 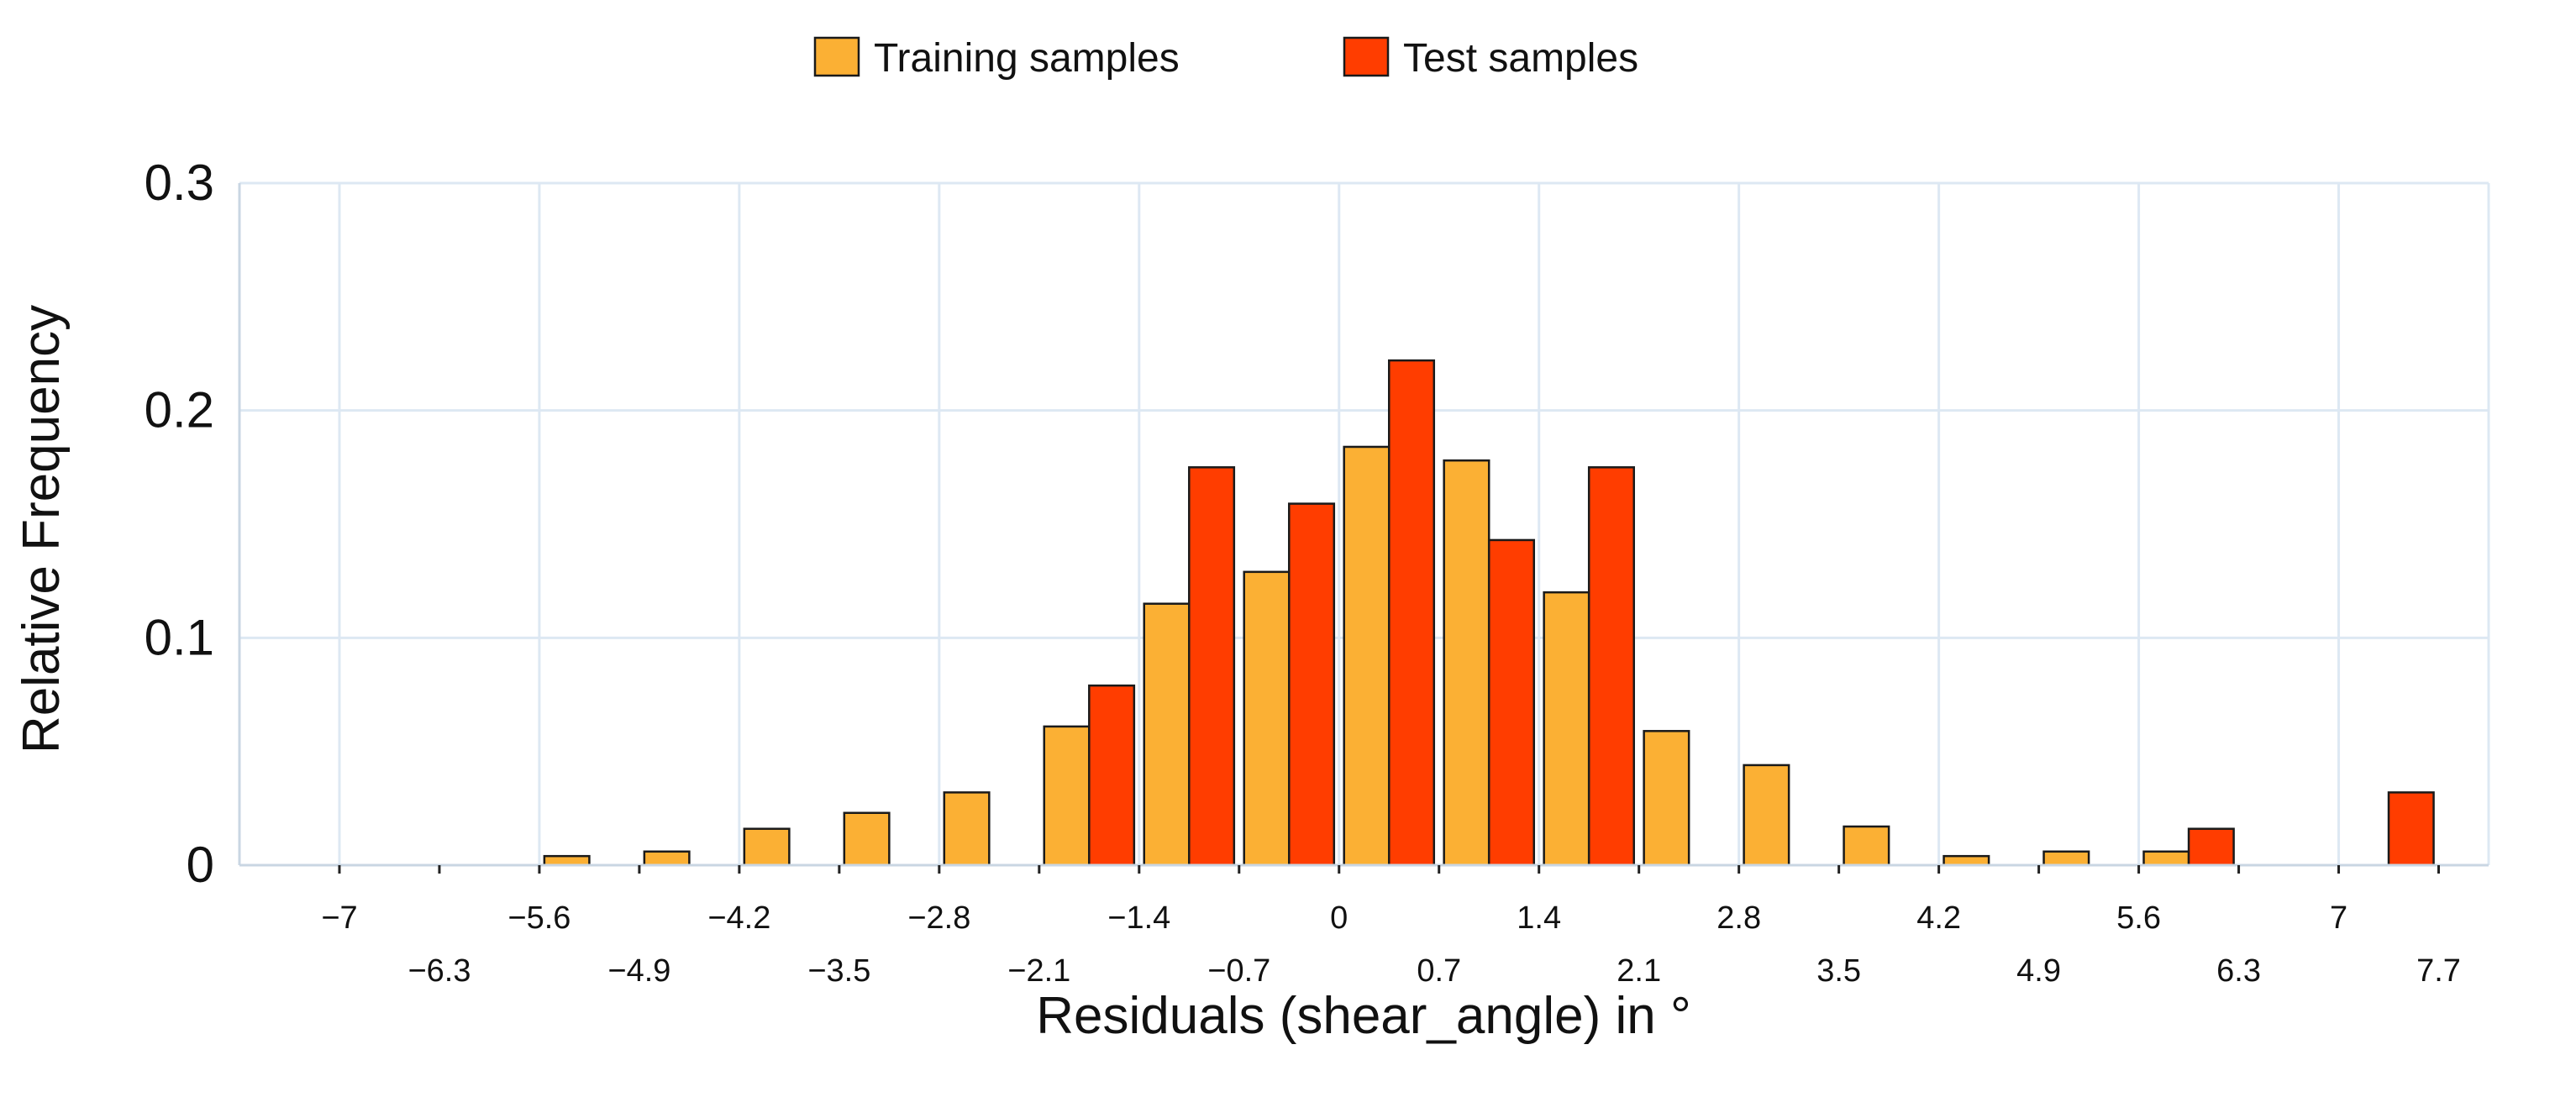 I want to click on x-tick-label: −2.1, so click(x=1038, y=971).